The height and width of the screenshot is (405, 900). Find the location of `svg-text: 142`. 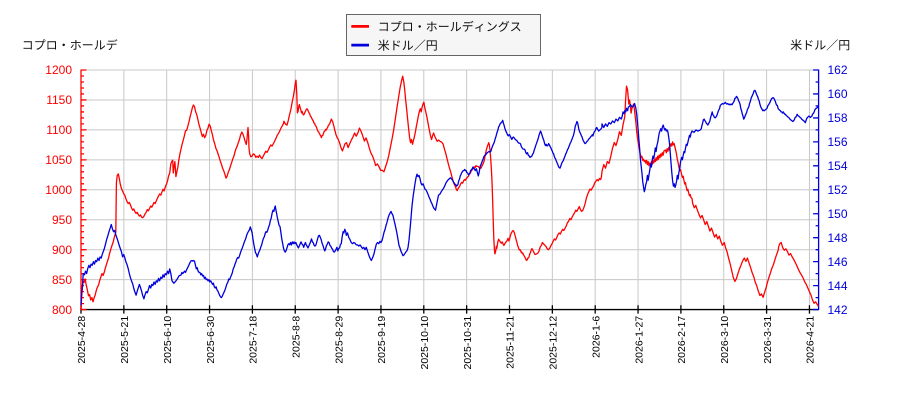

svg-text: 142 is located at coordinates (838, 310).